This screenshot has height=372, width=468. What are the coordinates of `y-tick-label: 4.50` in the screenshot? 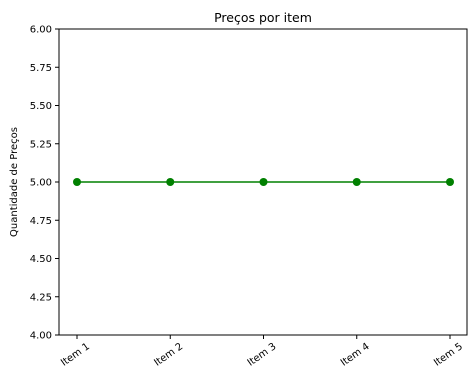 It's located at (41, 259).